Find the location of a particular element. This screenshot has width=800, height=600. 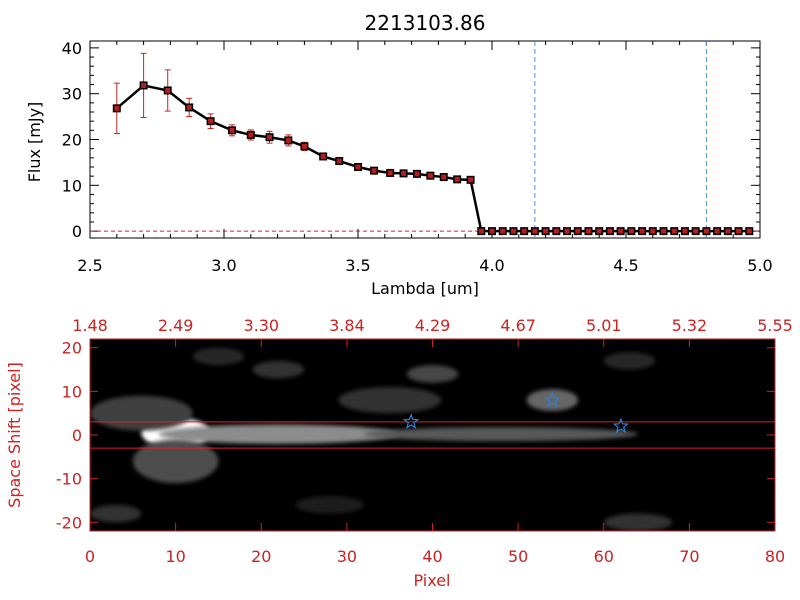

error-bars is located at coordinates (210, 101).